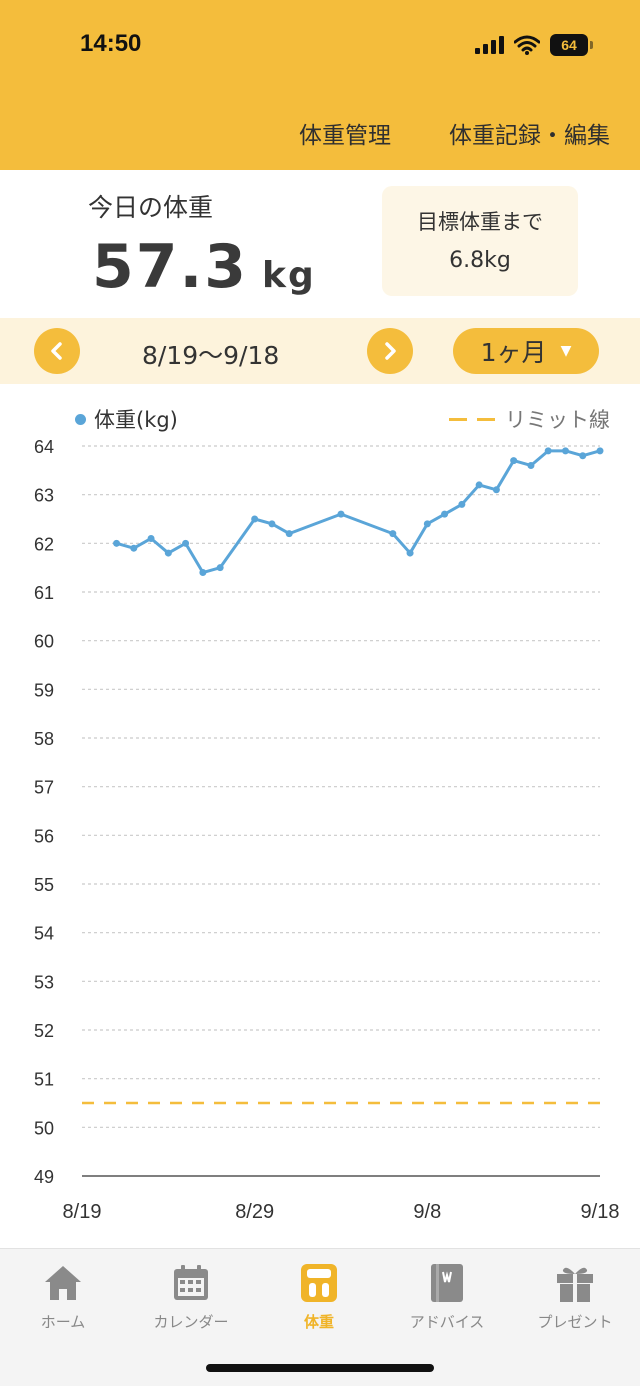 The height and width of the screenshot is (1386, 640). Describe the element at coordinates (44, 593) in the screenshot. I see `y-tick-label: 61` at that location.